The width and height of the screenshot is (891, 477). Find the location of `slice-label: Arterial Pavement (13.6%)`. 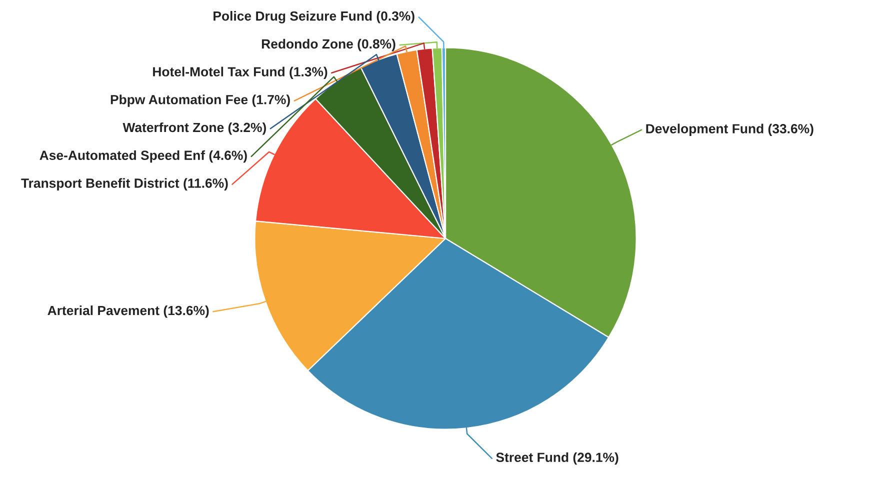

slice-label: Arterial Pavement (13.6%) is located at coordinates (128, 311).